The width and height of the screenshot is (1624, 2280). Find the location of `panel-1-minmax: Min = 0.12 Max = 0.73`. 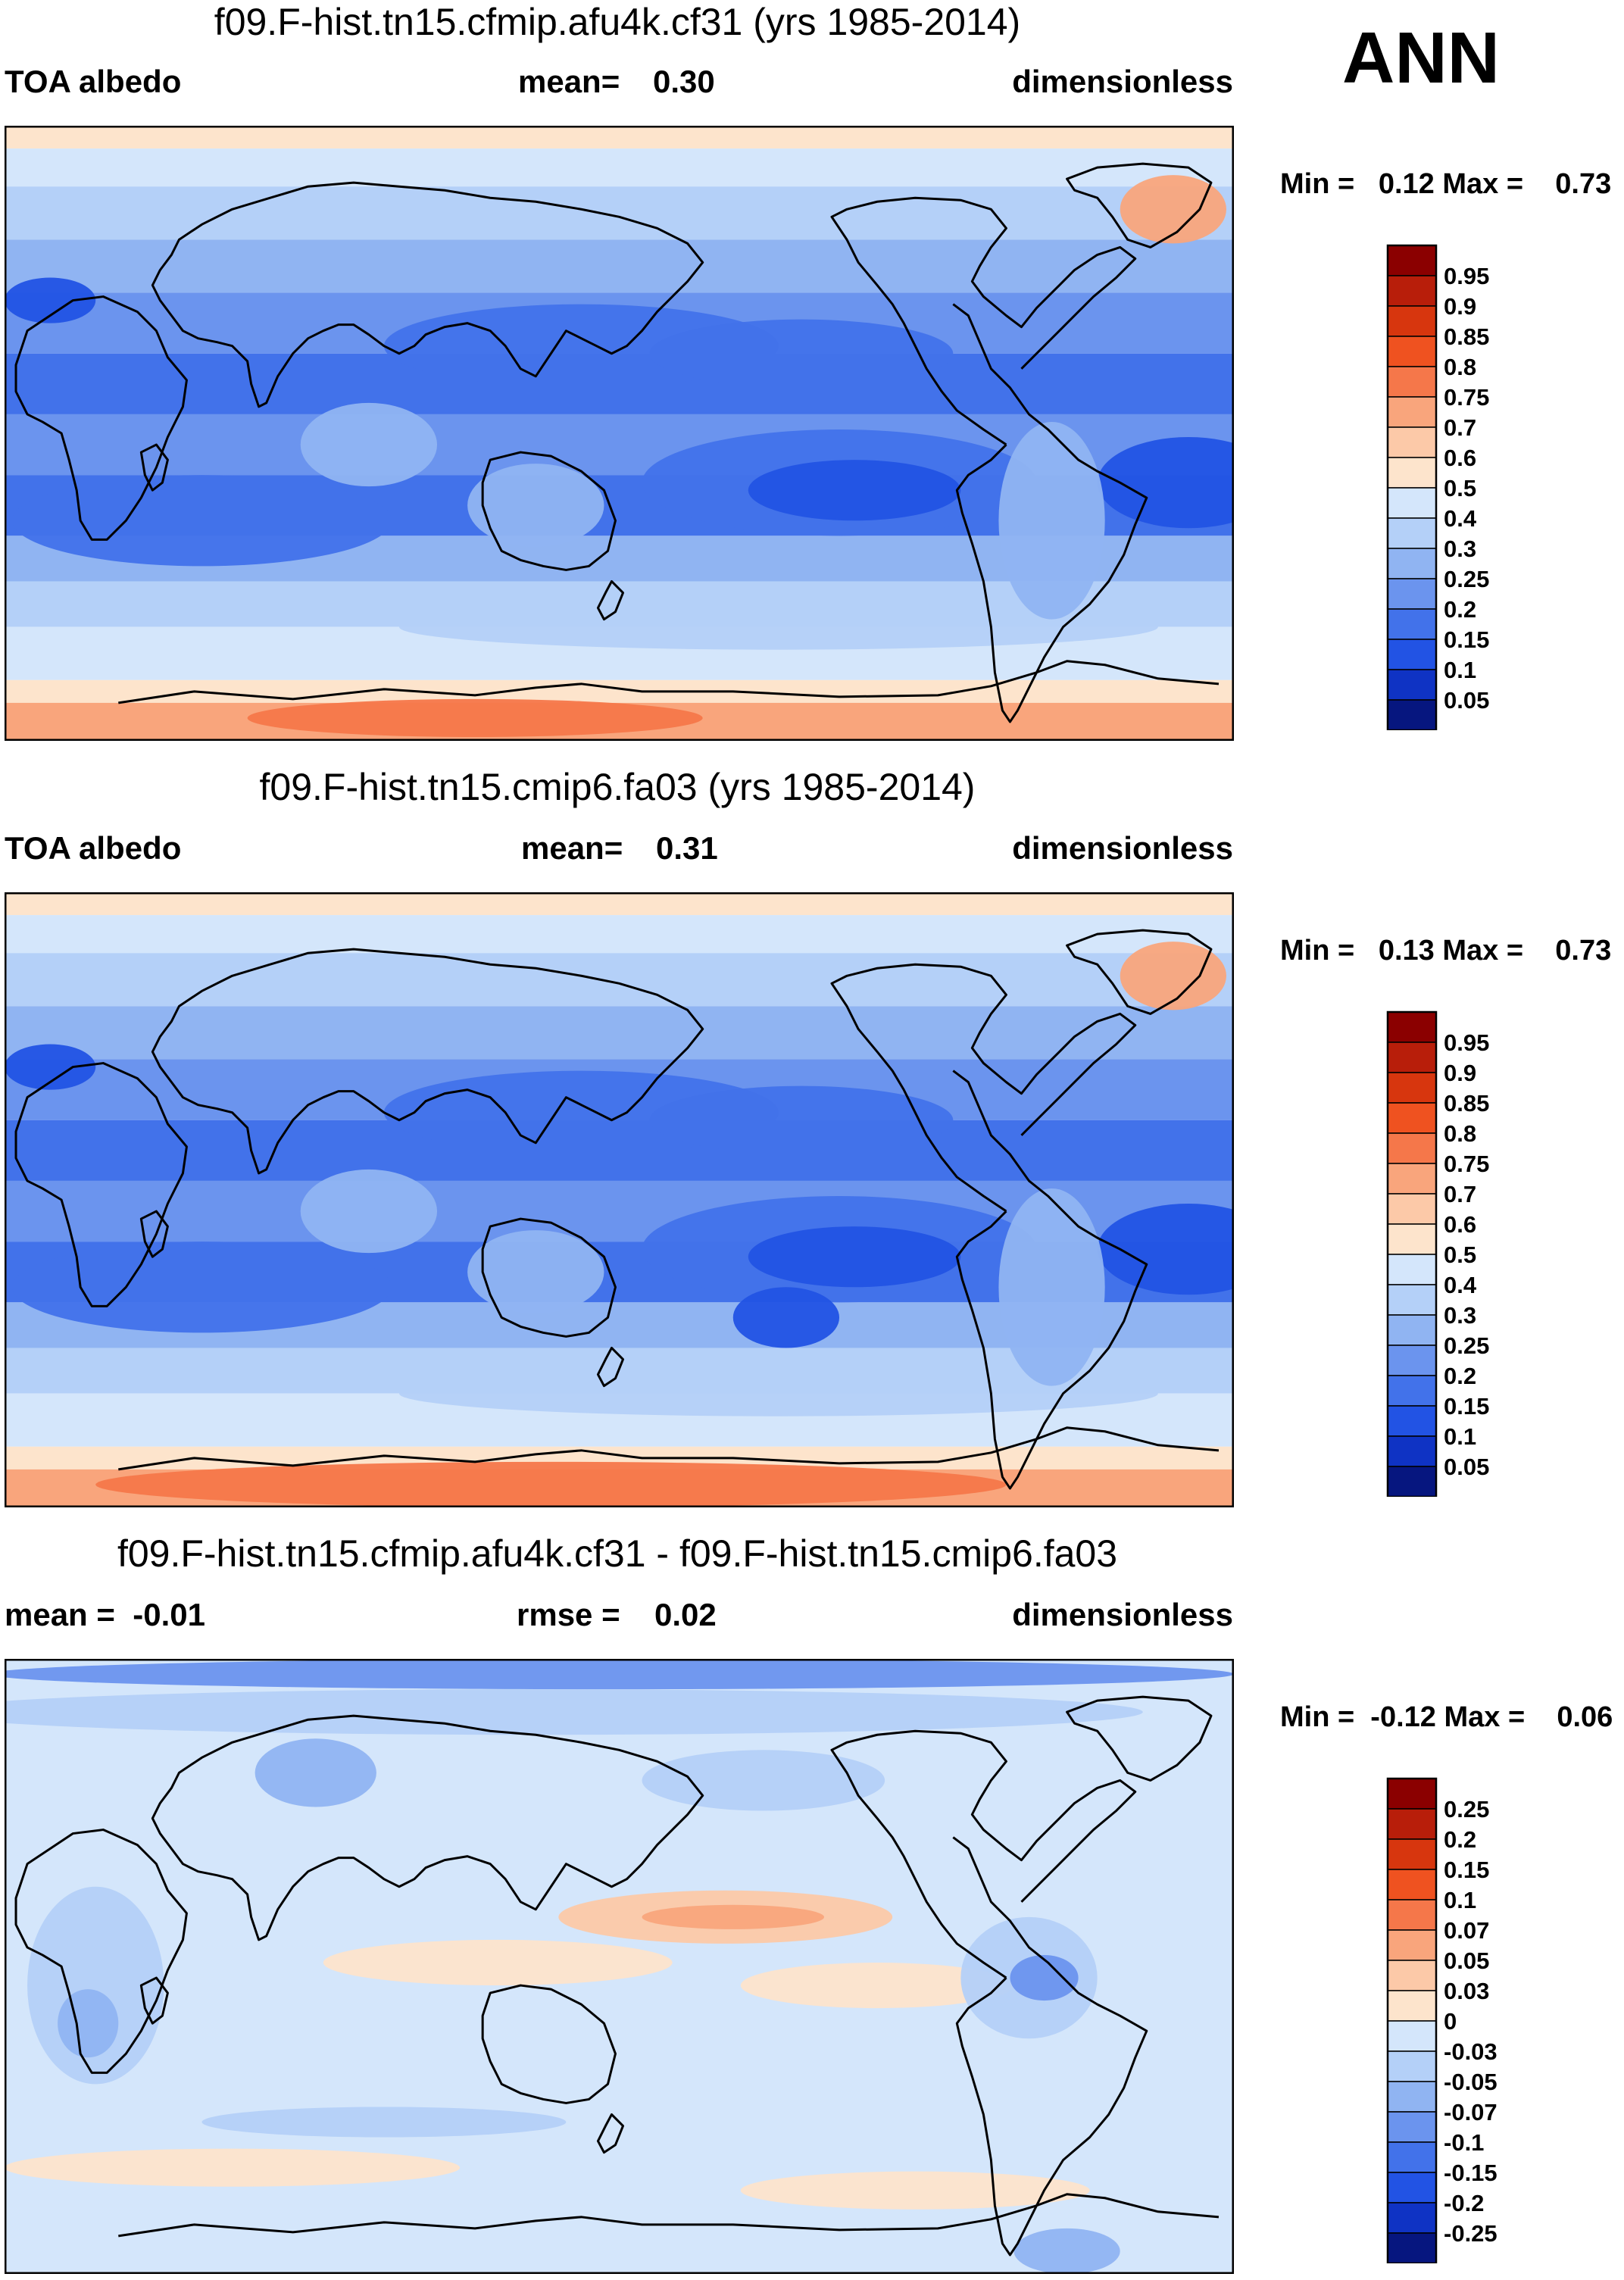

panel-1-minmax: Min = 0.12 Max = 0.73 is located at coordinates (1446, 184).